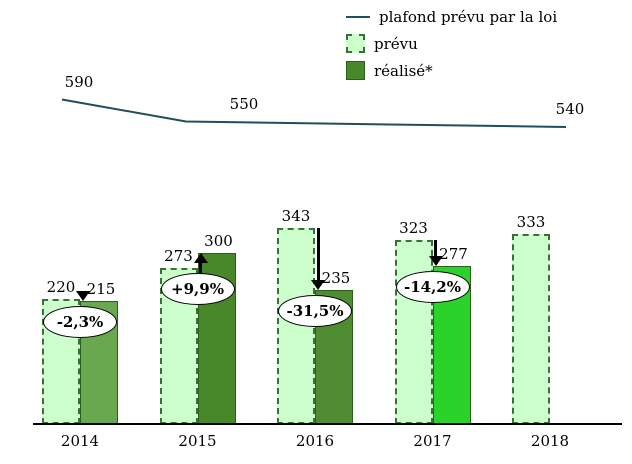  What do you see at coordinates (358, 16) in the screenshot?
I see `line-swatch-icon` at bounding box center [358, 16].